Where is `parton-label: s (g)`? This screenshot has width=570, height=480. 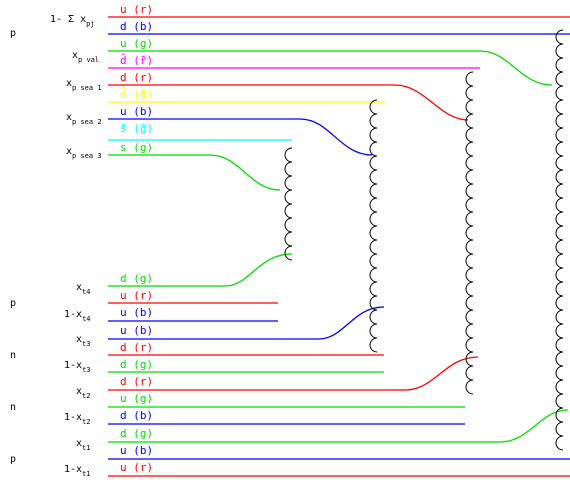 parton-label: s (g) is located at coordinates (136, 147).